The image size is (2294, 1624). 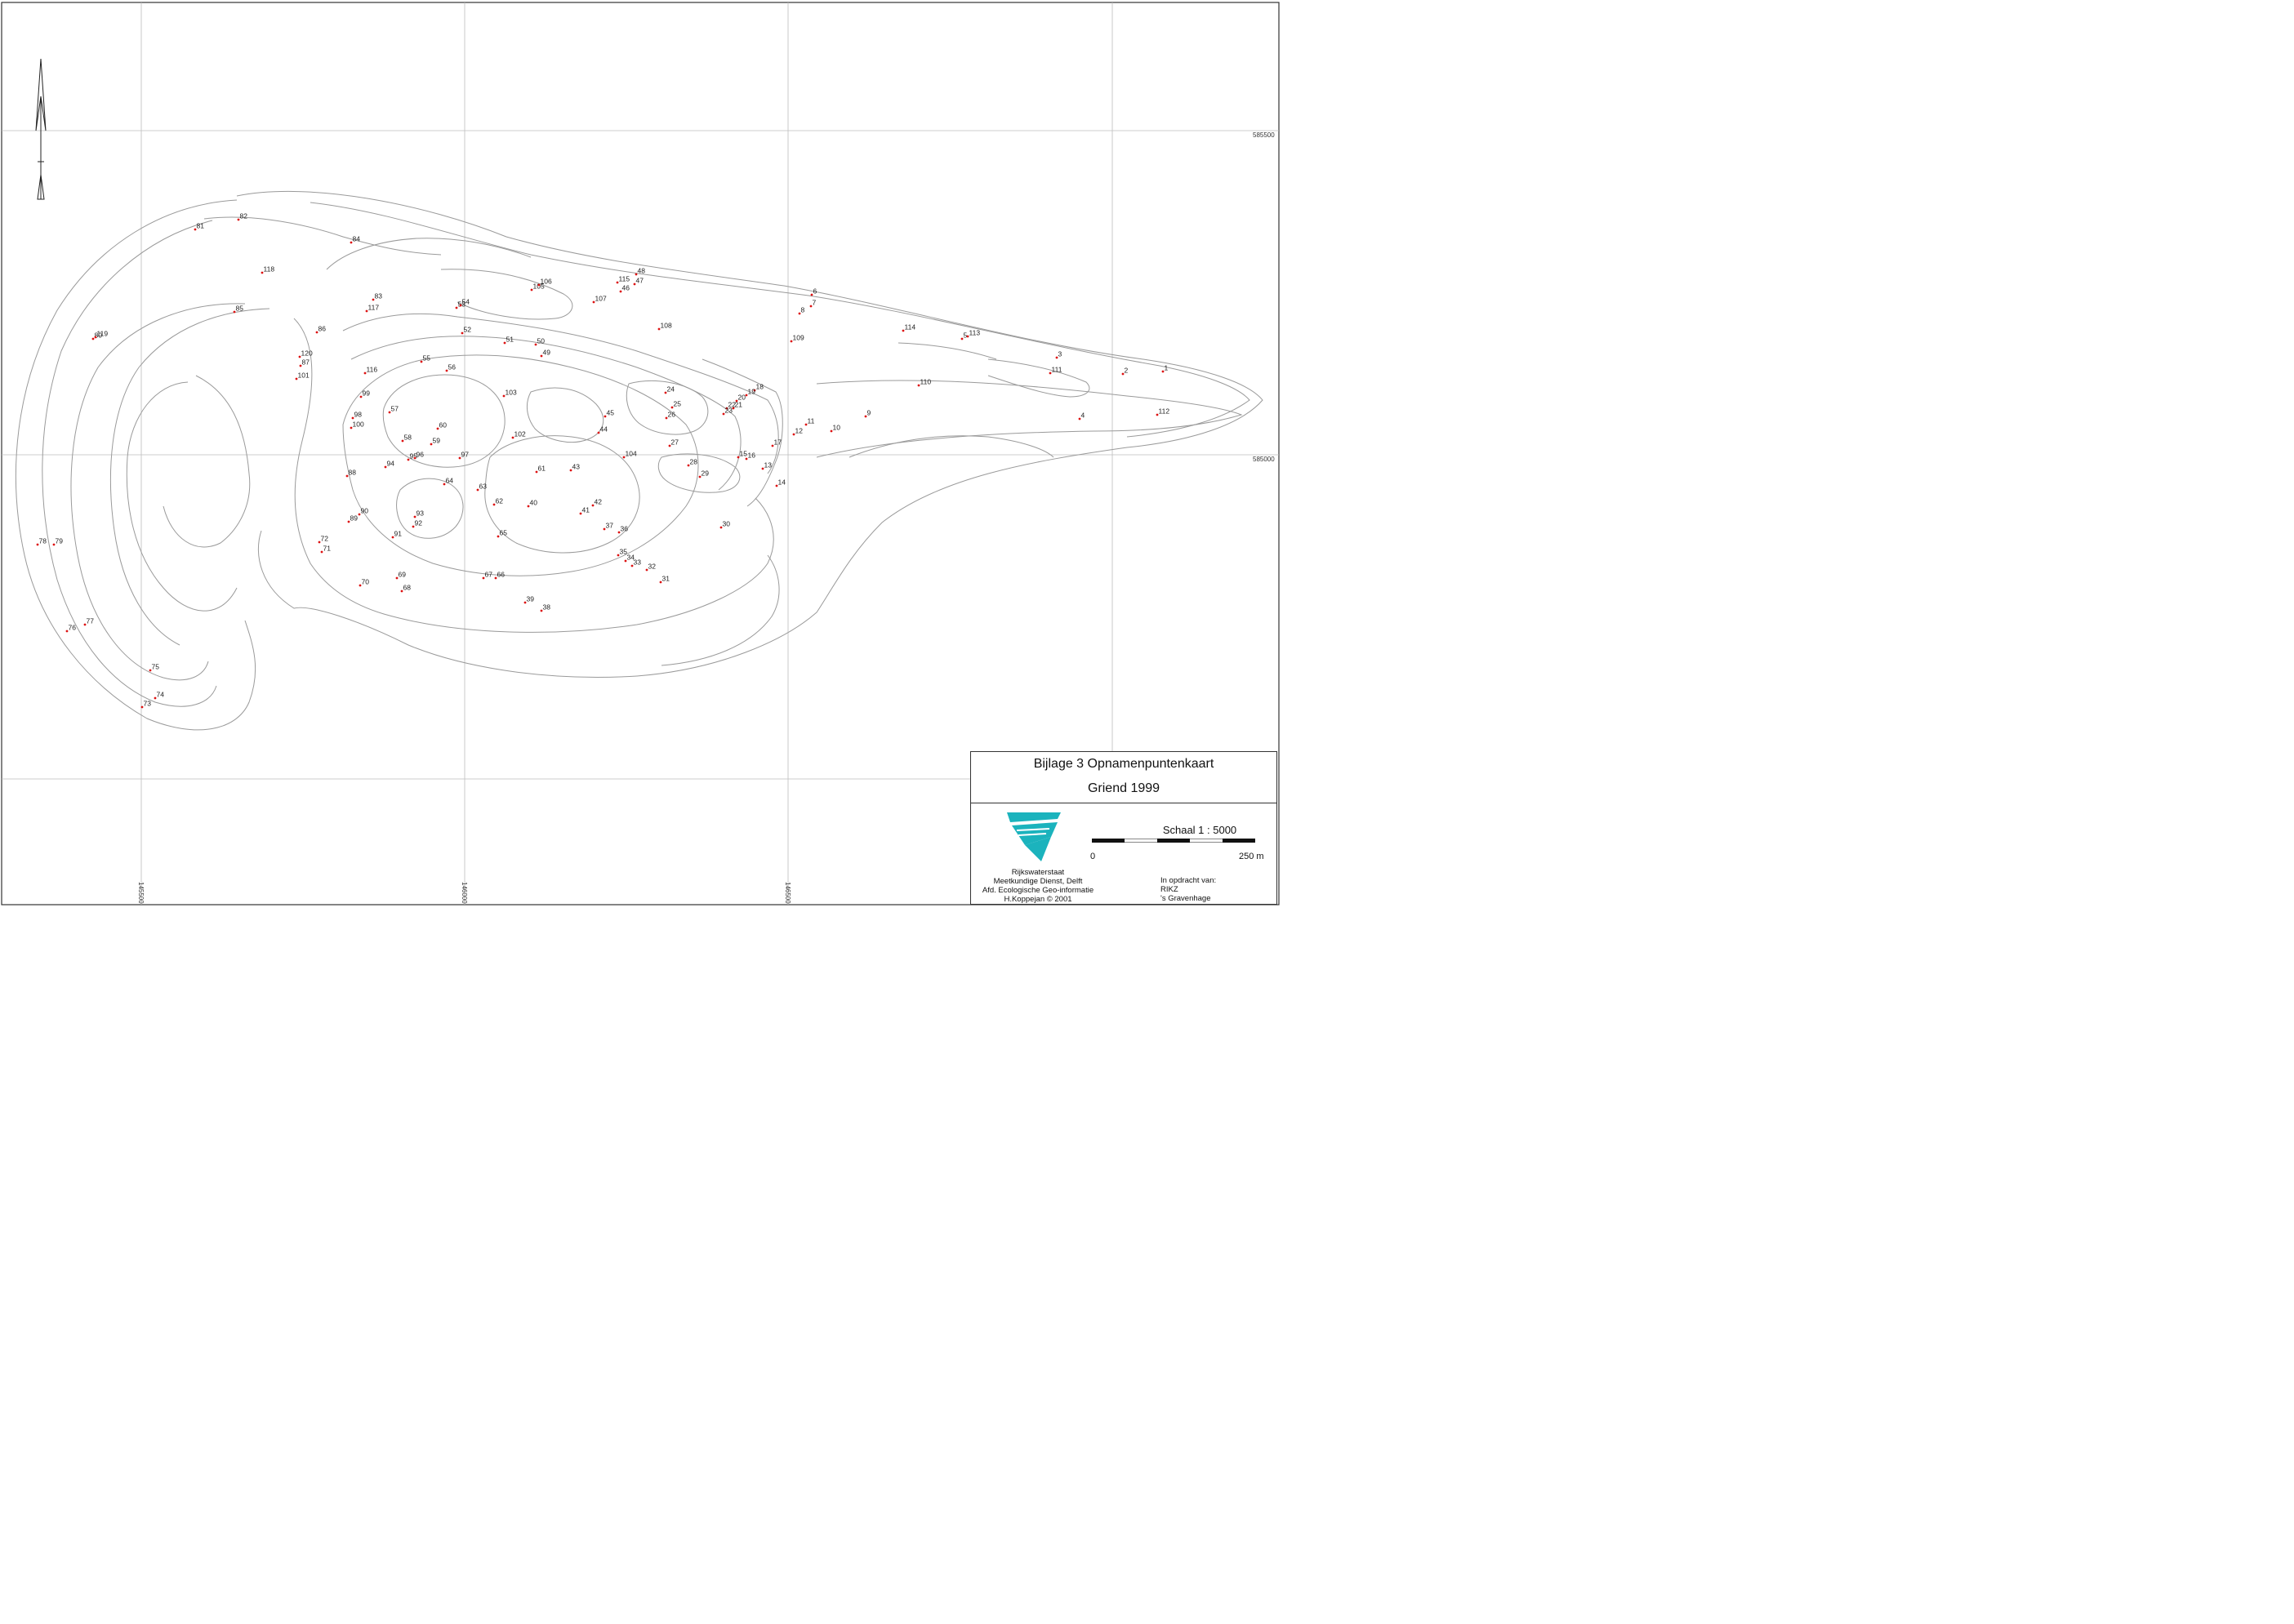 I want to click on rijkswaterstaat-logo, so click(x=1034, y=836).